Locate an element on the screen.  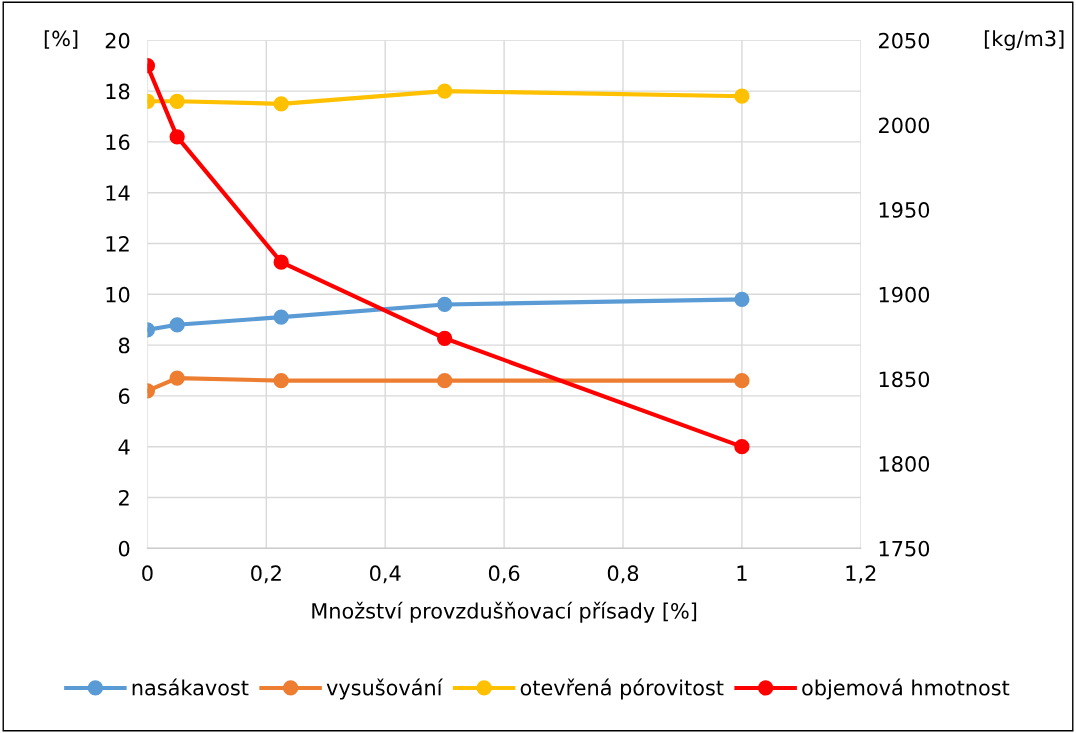
y-tick-label: 20 is located at coordinates (117, 40).